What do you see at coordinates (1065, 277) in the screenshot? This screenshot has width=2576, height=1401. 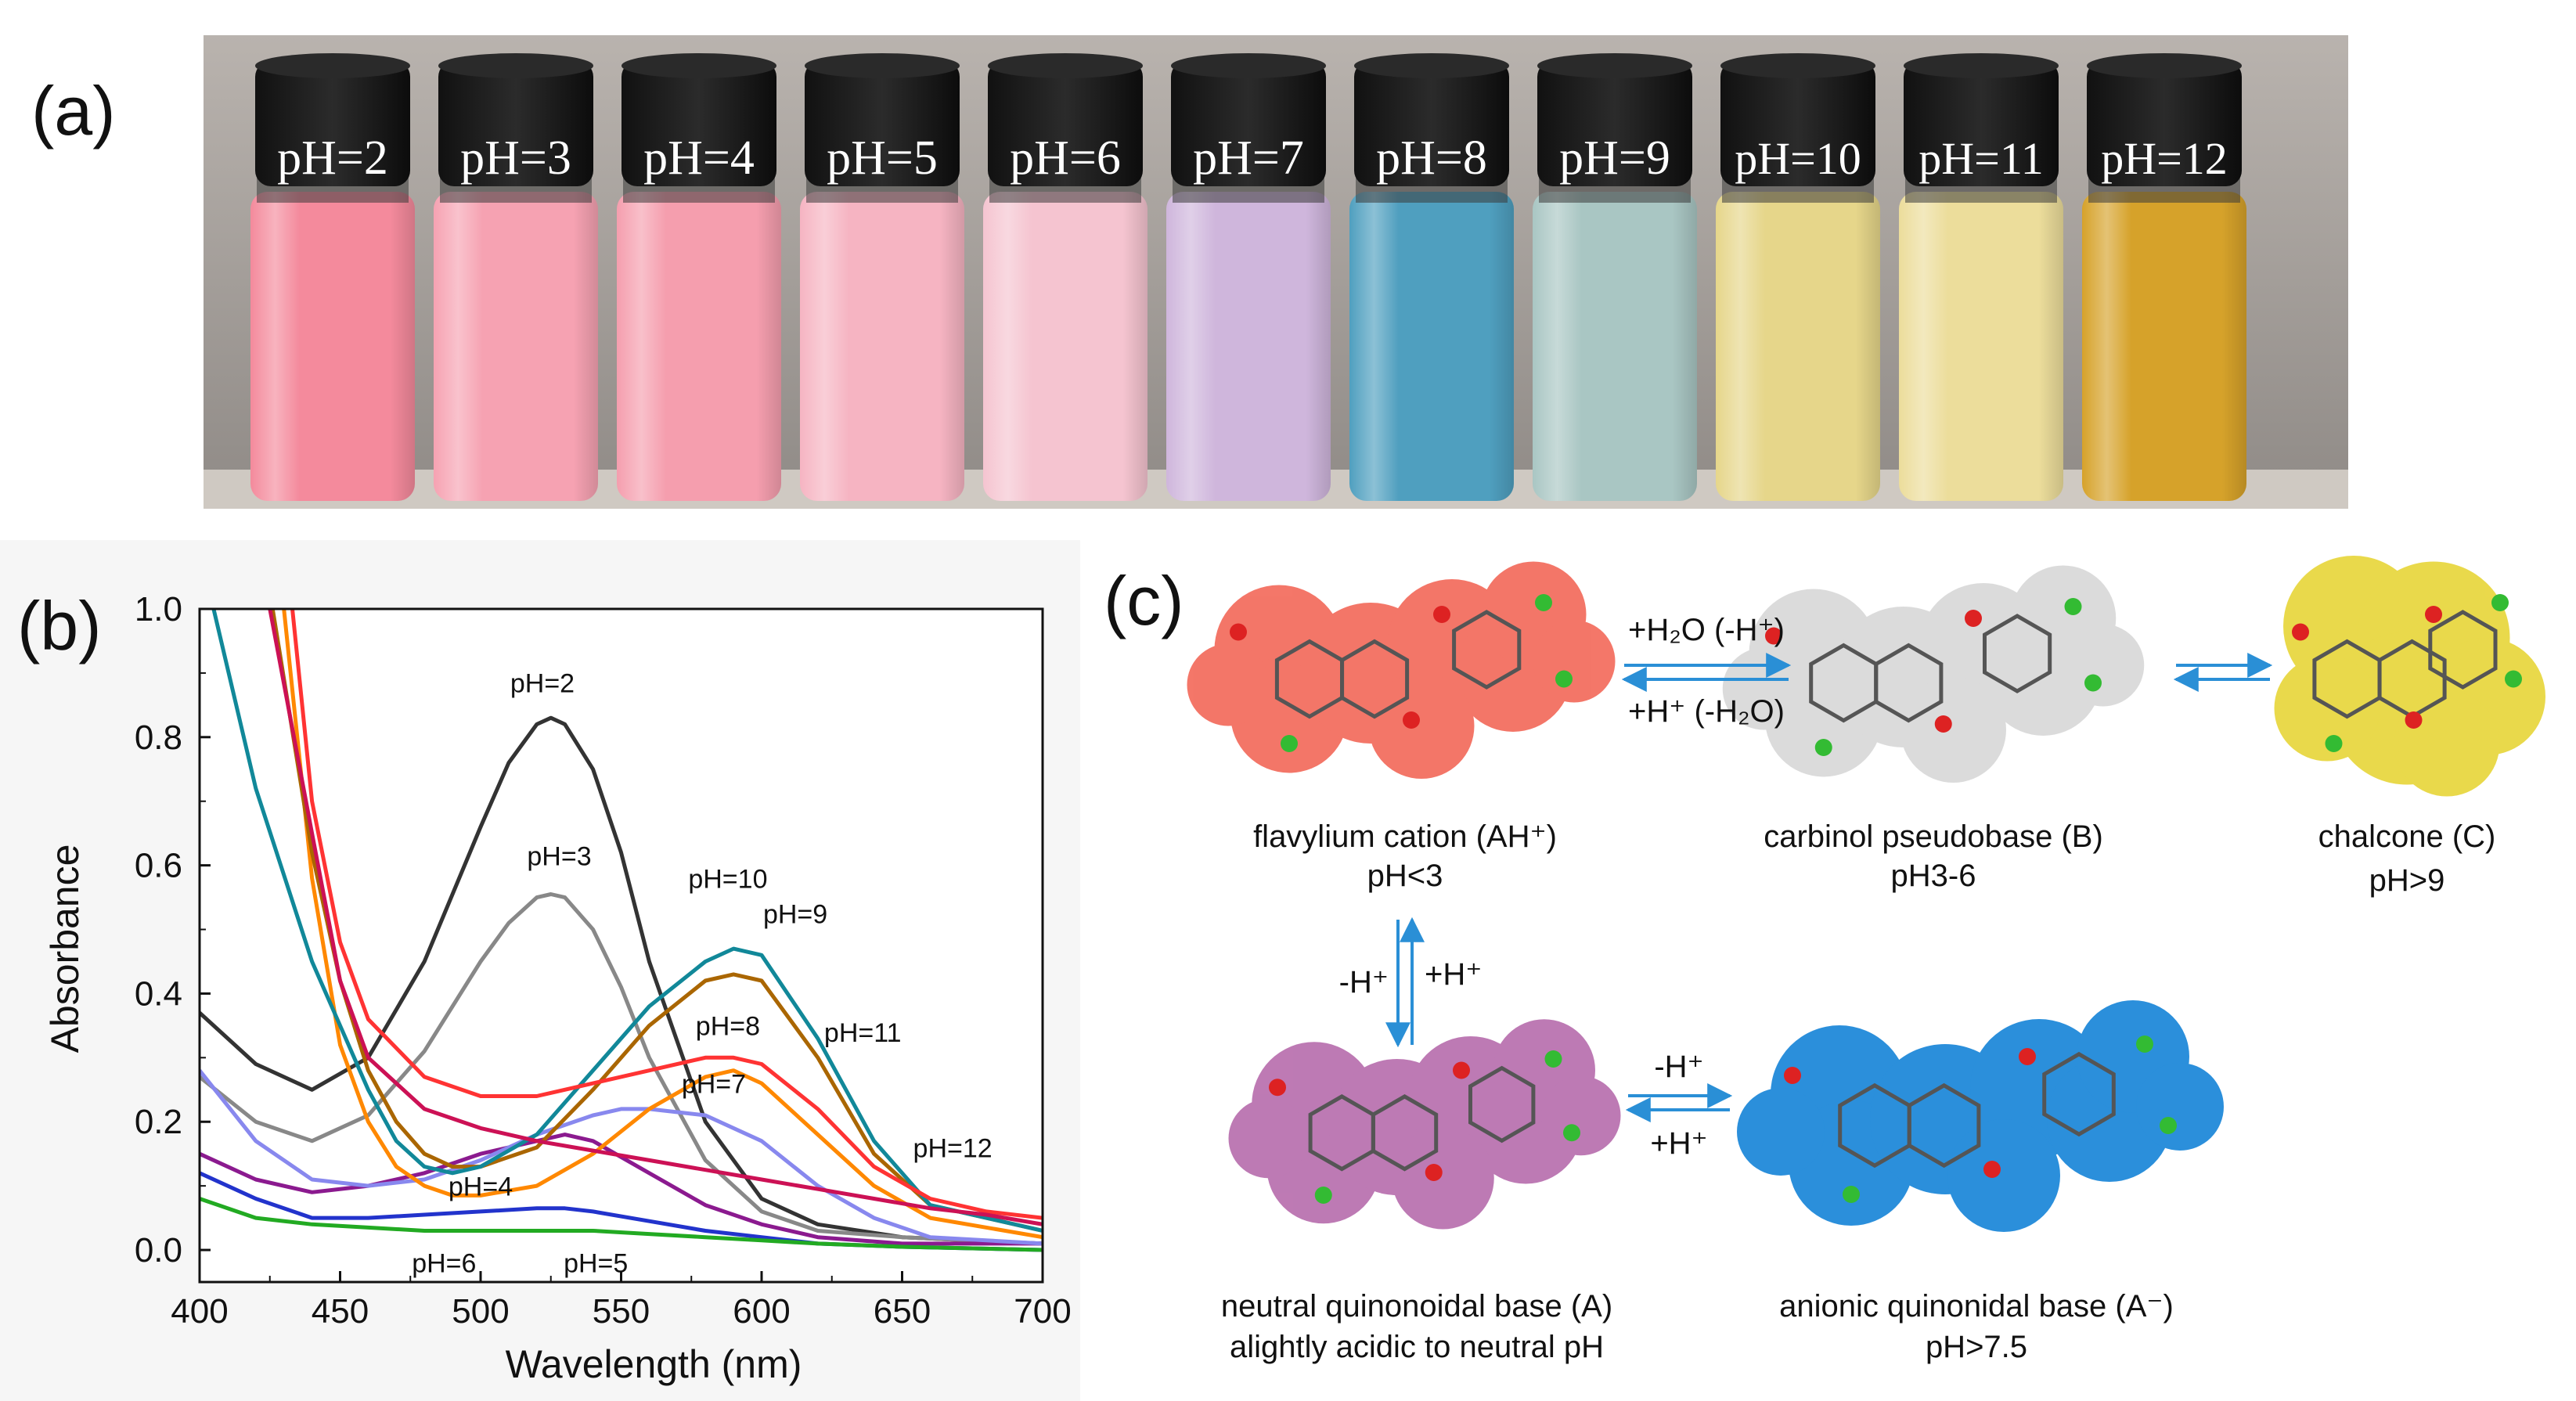 I see `vial-ph-6: pH=6` at bounding box center [1065, 277].